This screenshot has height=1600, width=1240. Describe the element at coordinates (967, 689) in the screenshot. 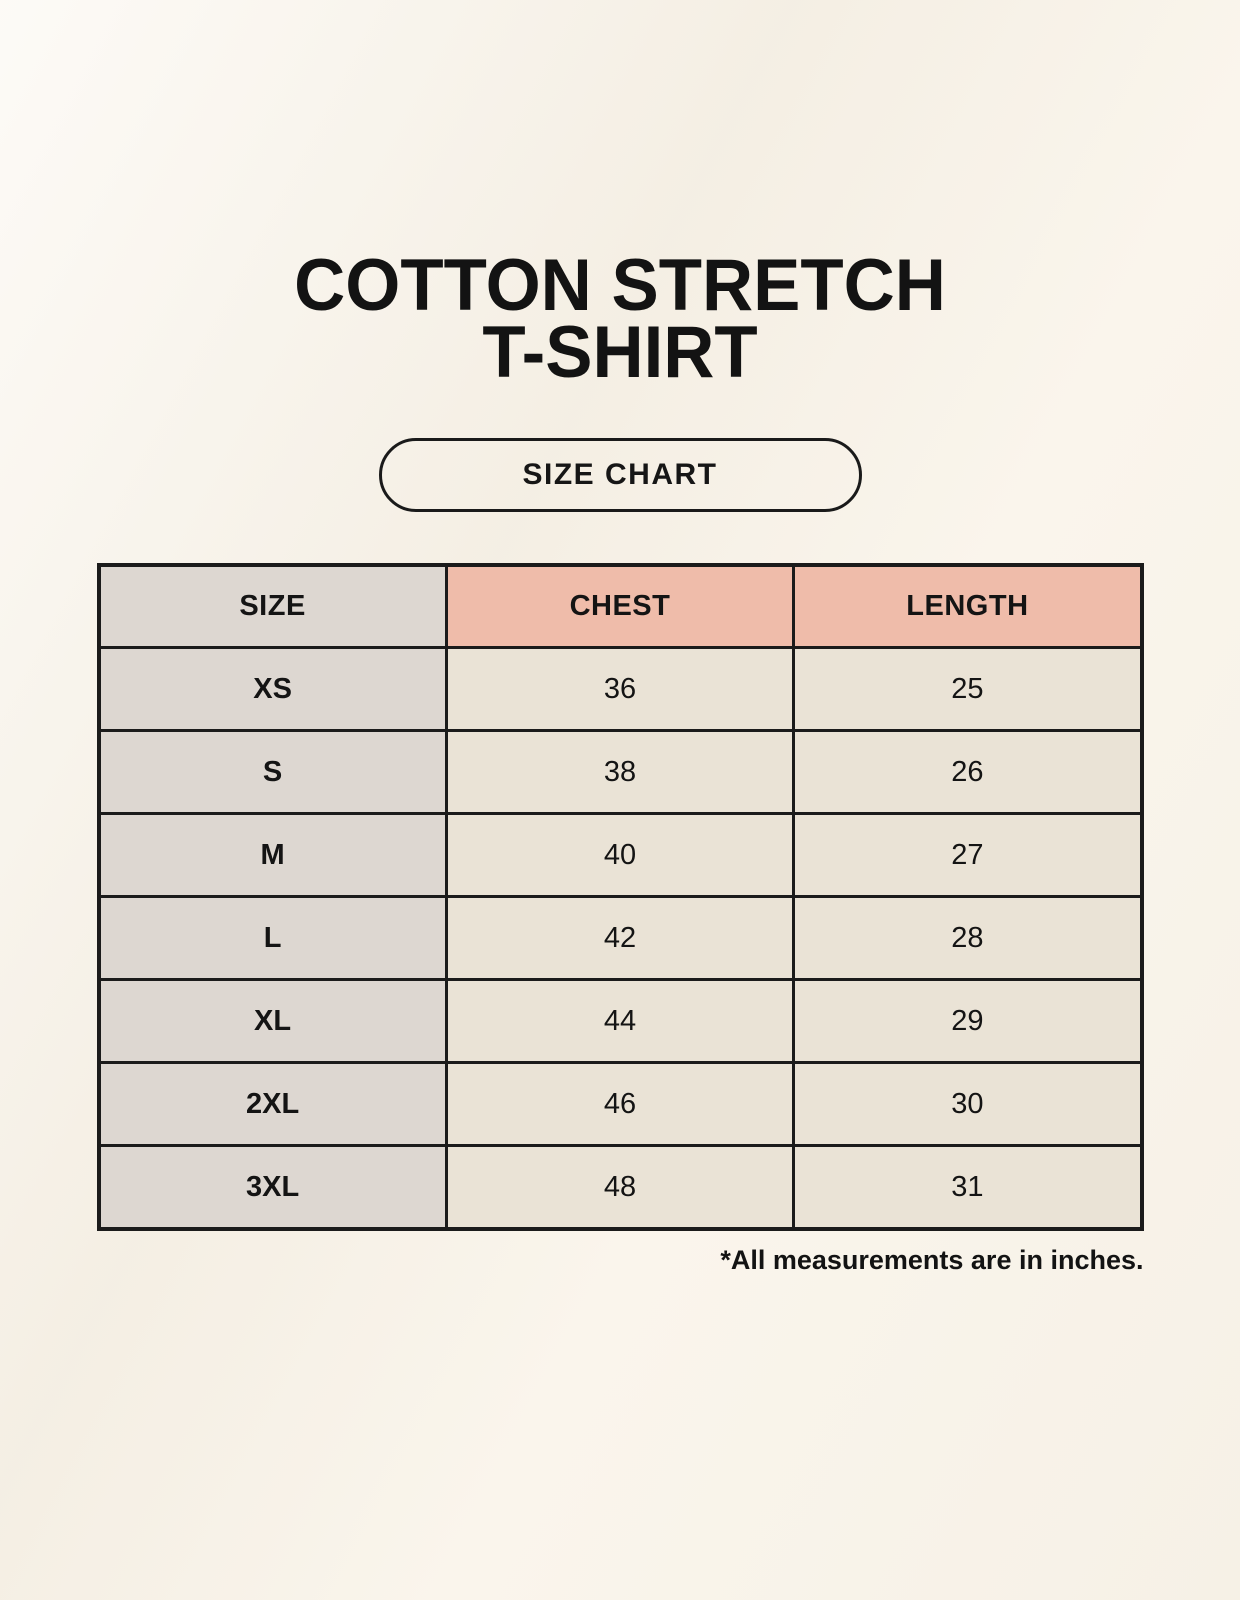

I see `length-cell: 25` at that location.